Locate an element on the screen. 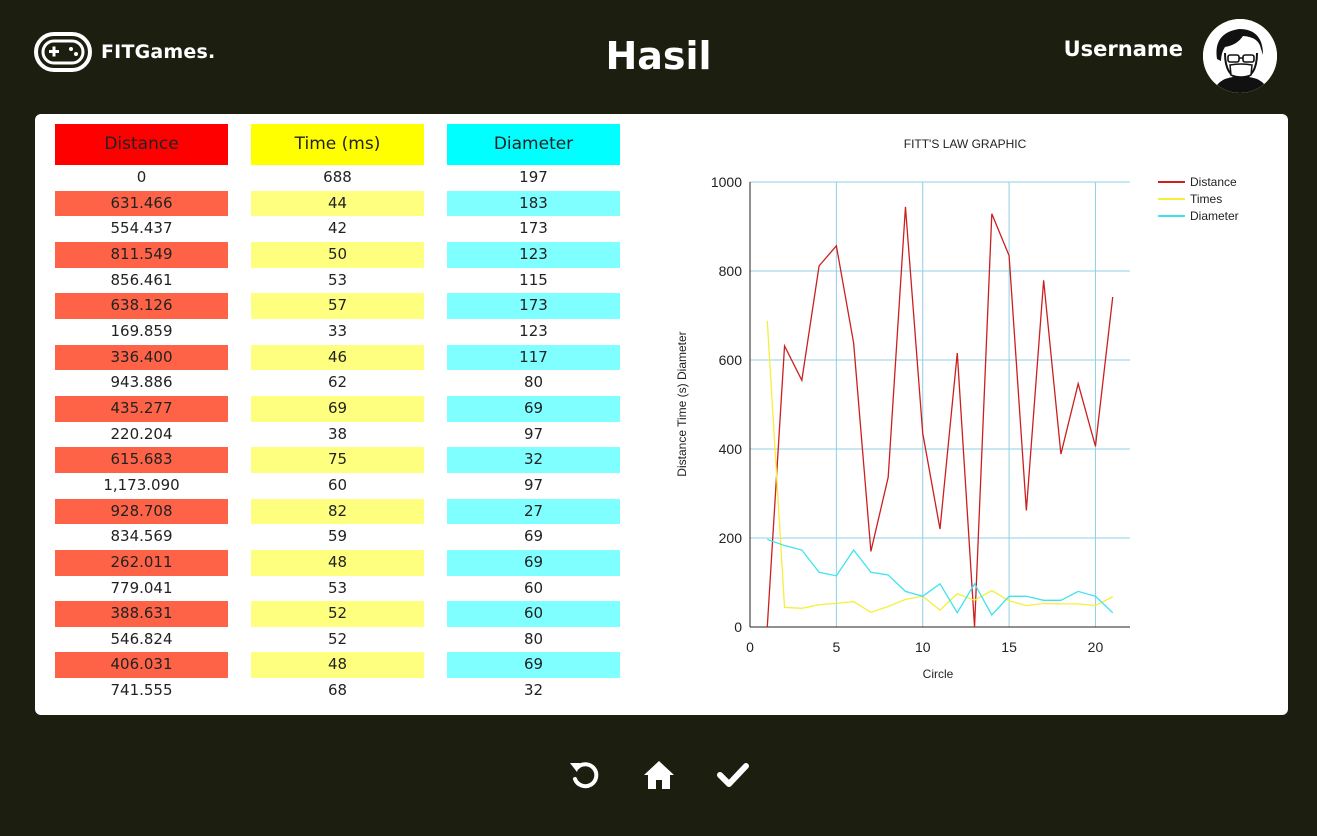 This screenshot has width=1317, height=836. table-cell: 59 is located at coordinates (337, 536).